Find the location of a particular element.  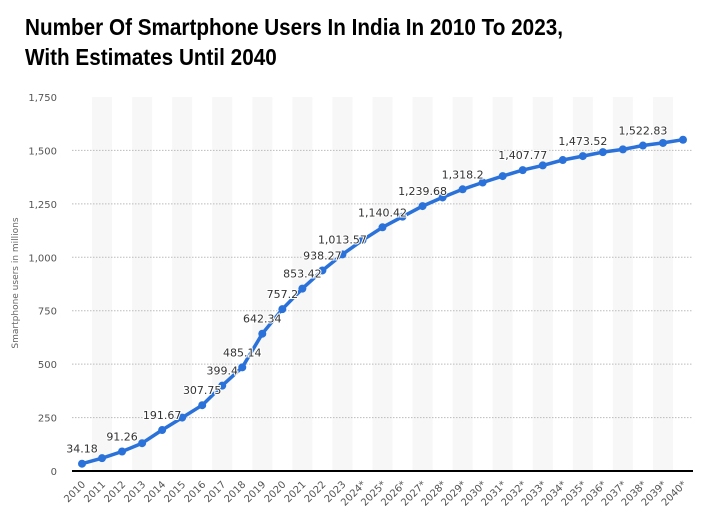

data-label: 191.67 is located at coordinates (162, 415).